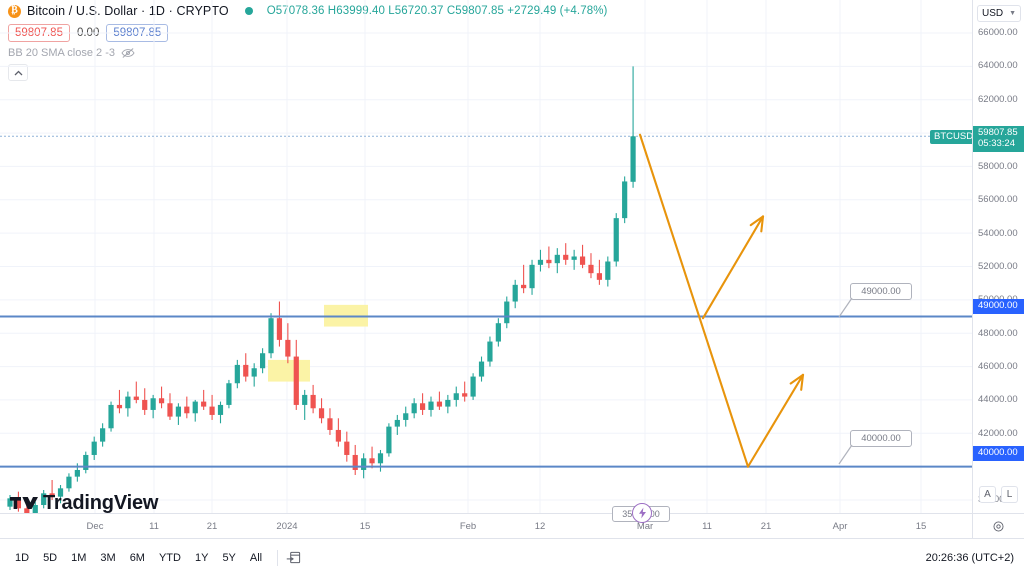 This screenshot has height=576, width=1024. Describe the element at coordinates (108, 557) in the screenshot. I see `range-button-3m: 3M` at that location.